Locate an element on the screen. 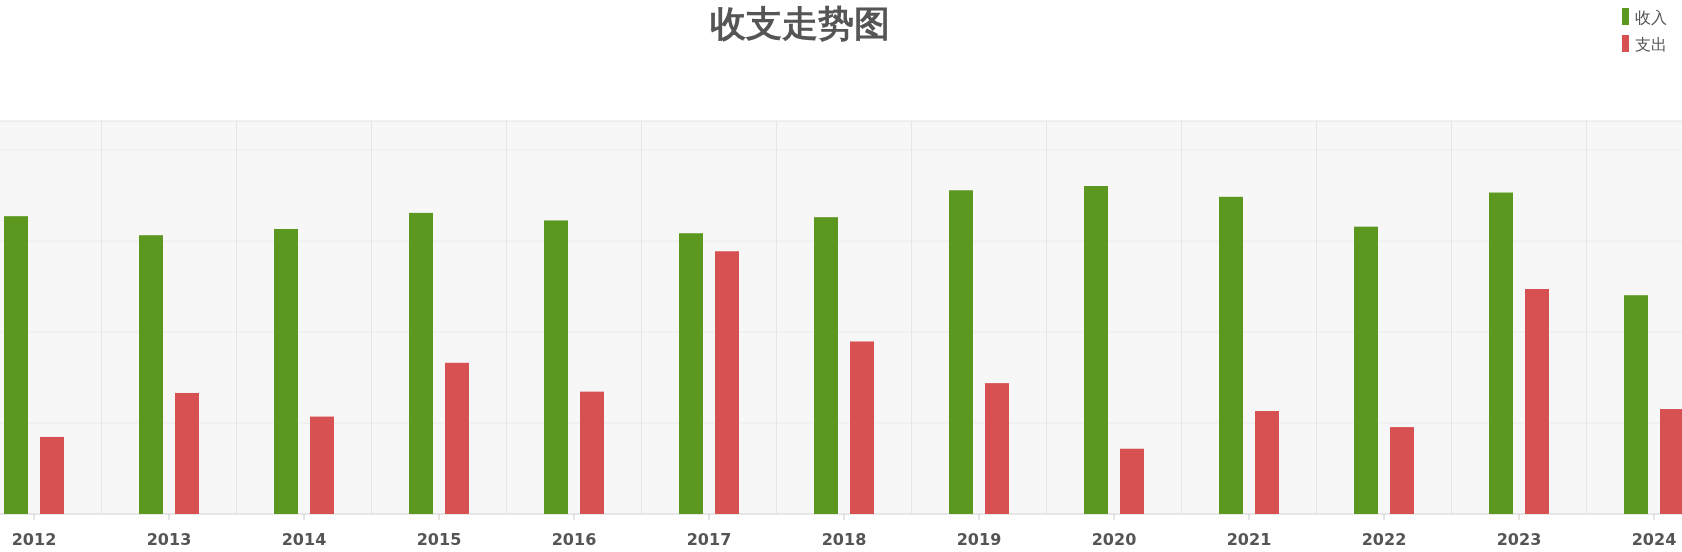 This screenshot has width=1682, height=552. x-tick-label: 2014 is located at coordinates (304, 539).